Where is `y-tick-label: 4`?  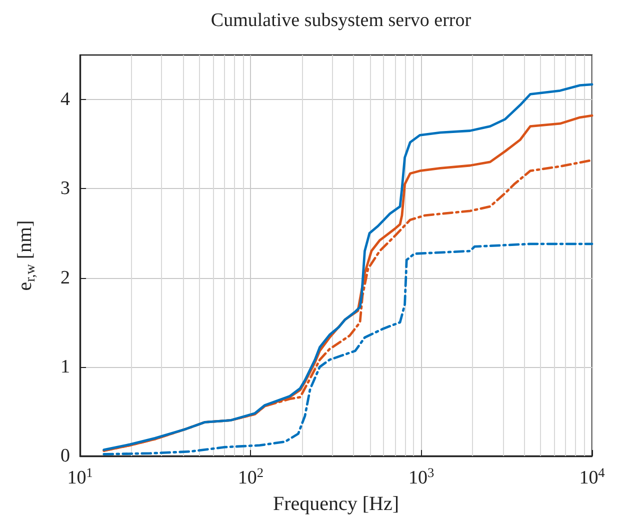 y-tick-label: 4 is located at coordinates (65, 99).